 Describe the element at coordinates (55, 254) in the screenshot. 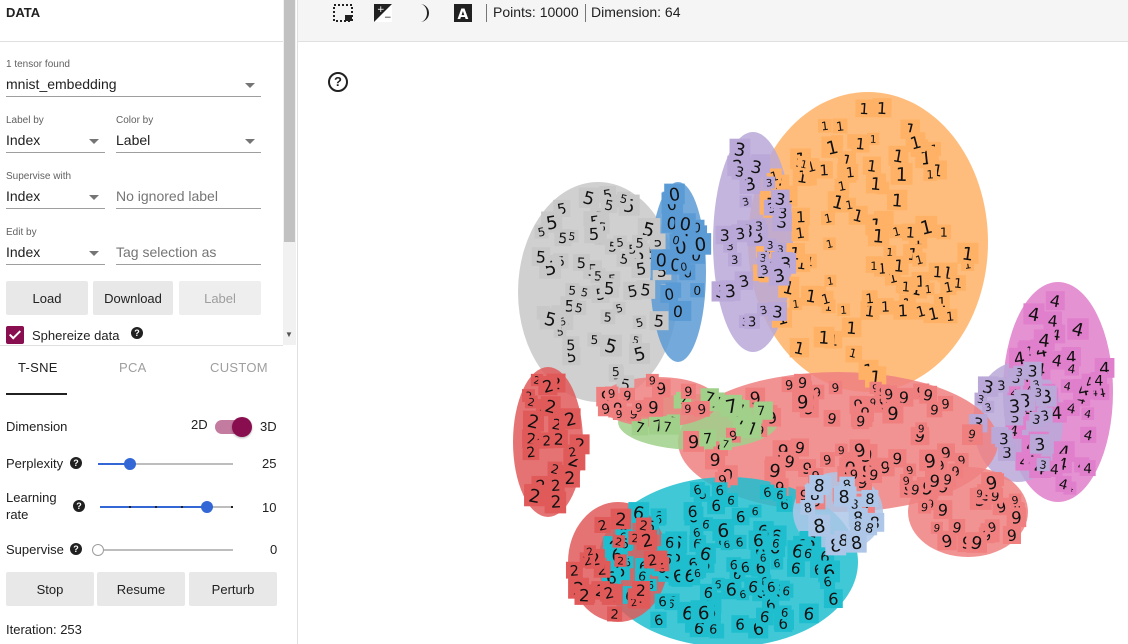

I see `edit-by-select: Index` at that location.